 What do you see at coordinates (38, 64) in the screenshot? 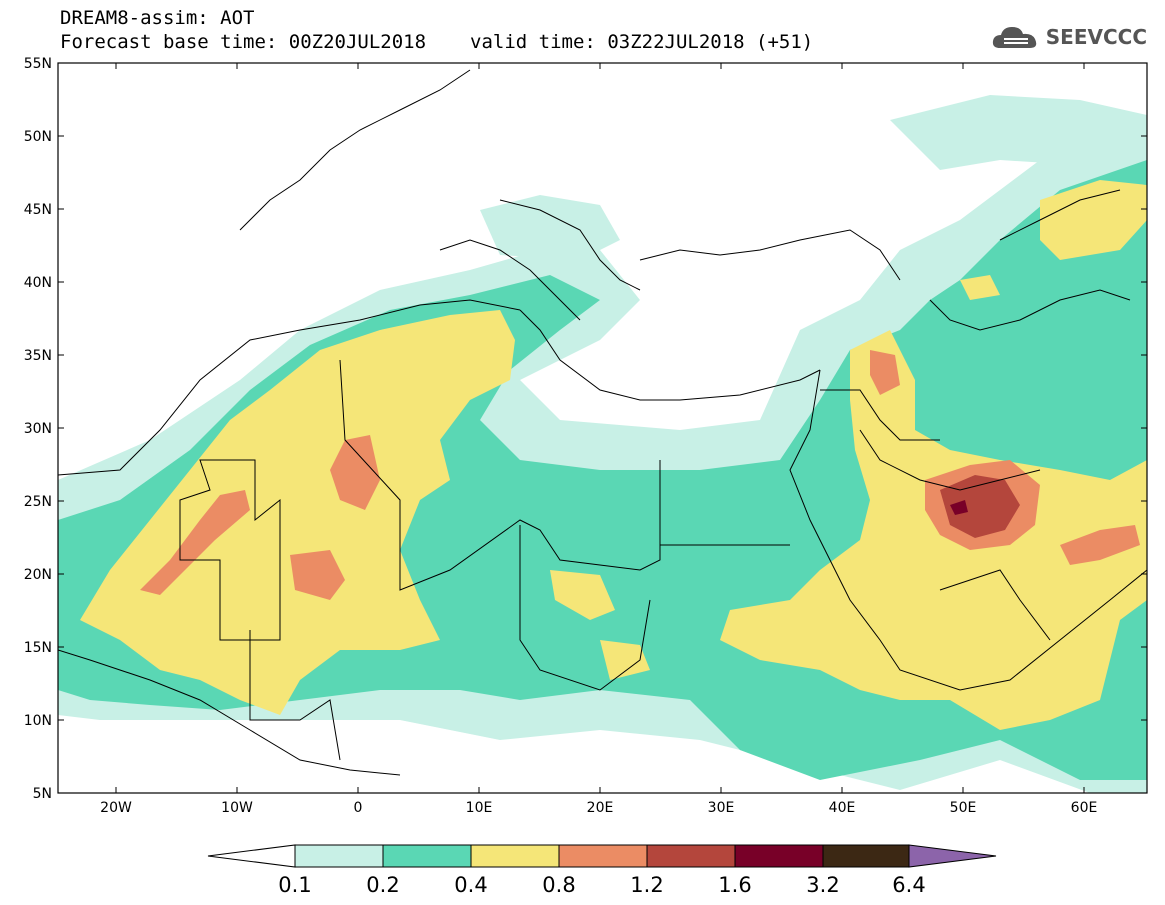
I see `lat-label-55n: 55N` at bounding box center [38, 64].